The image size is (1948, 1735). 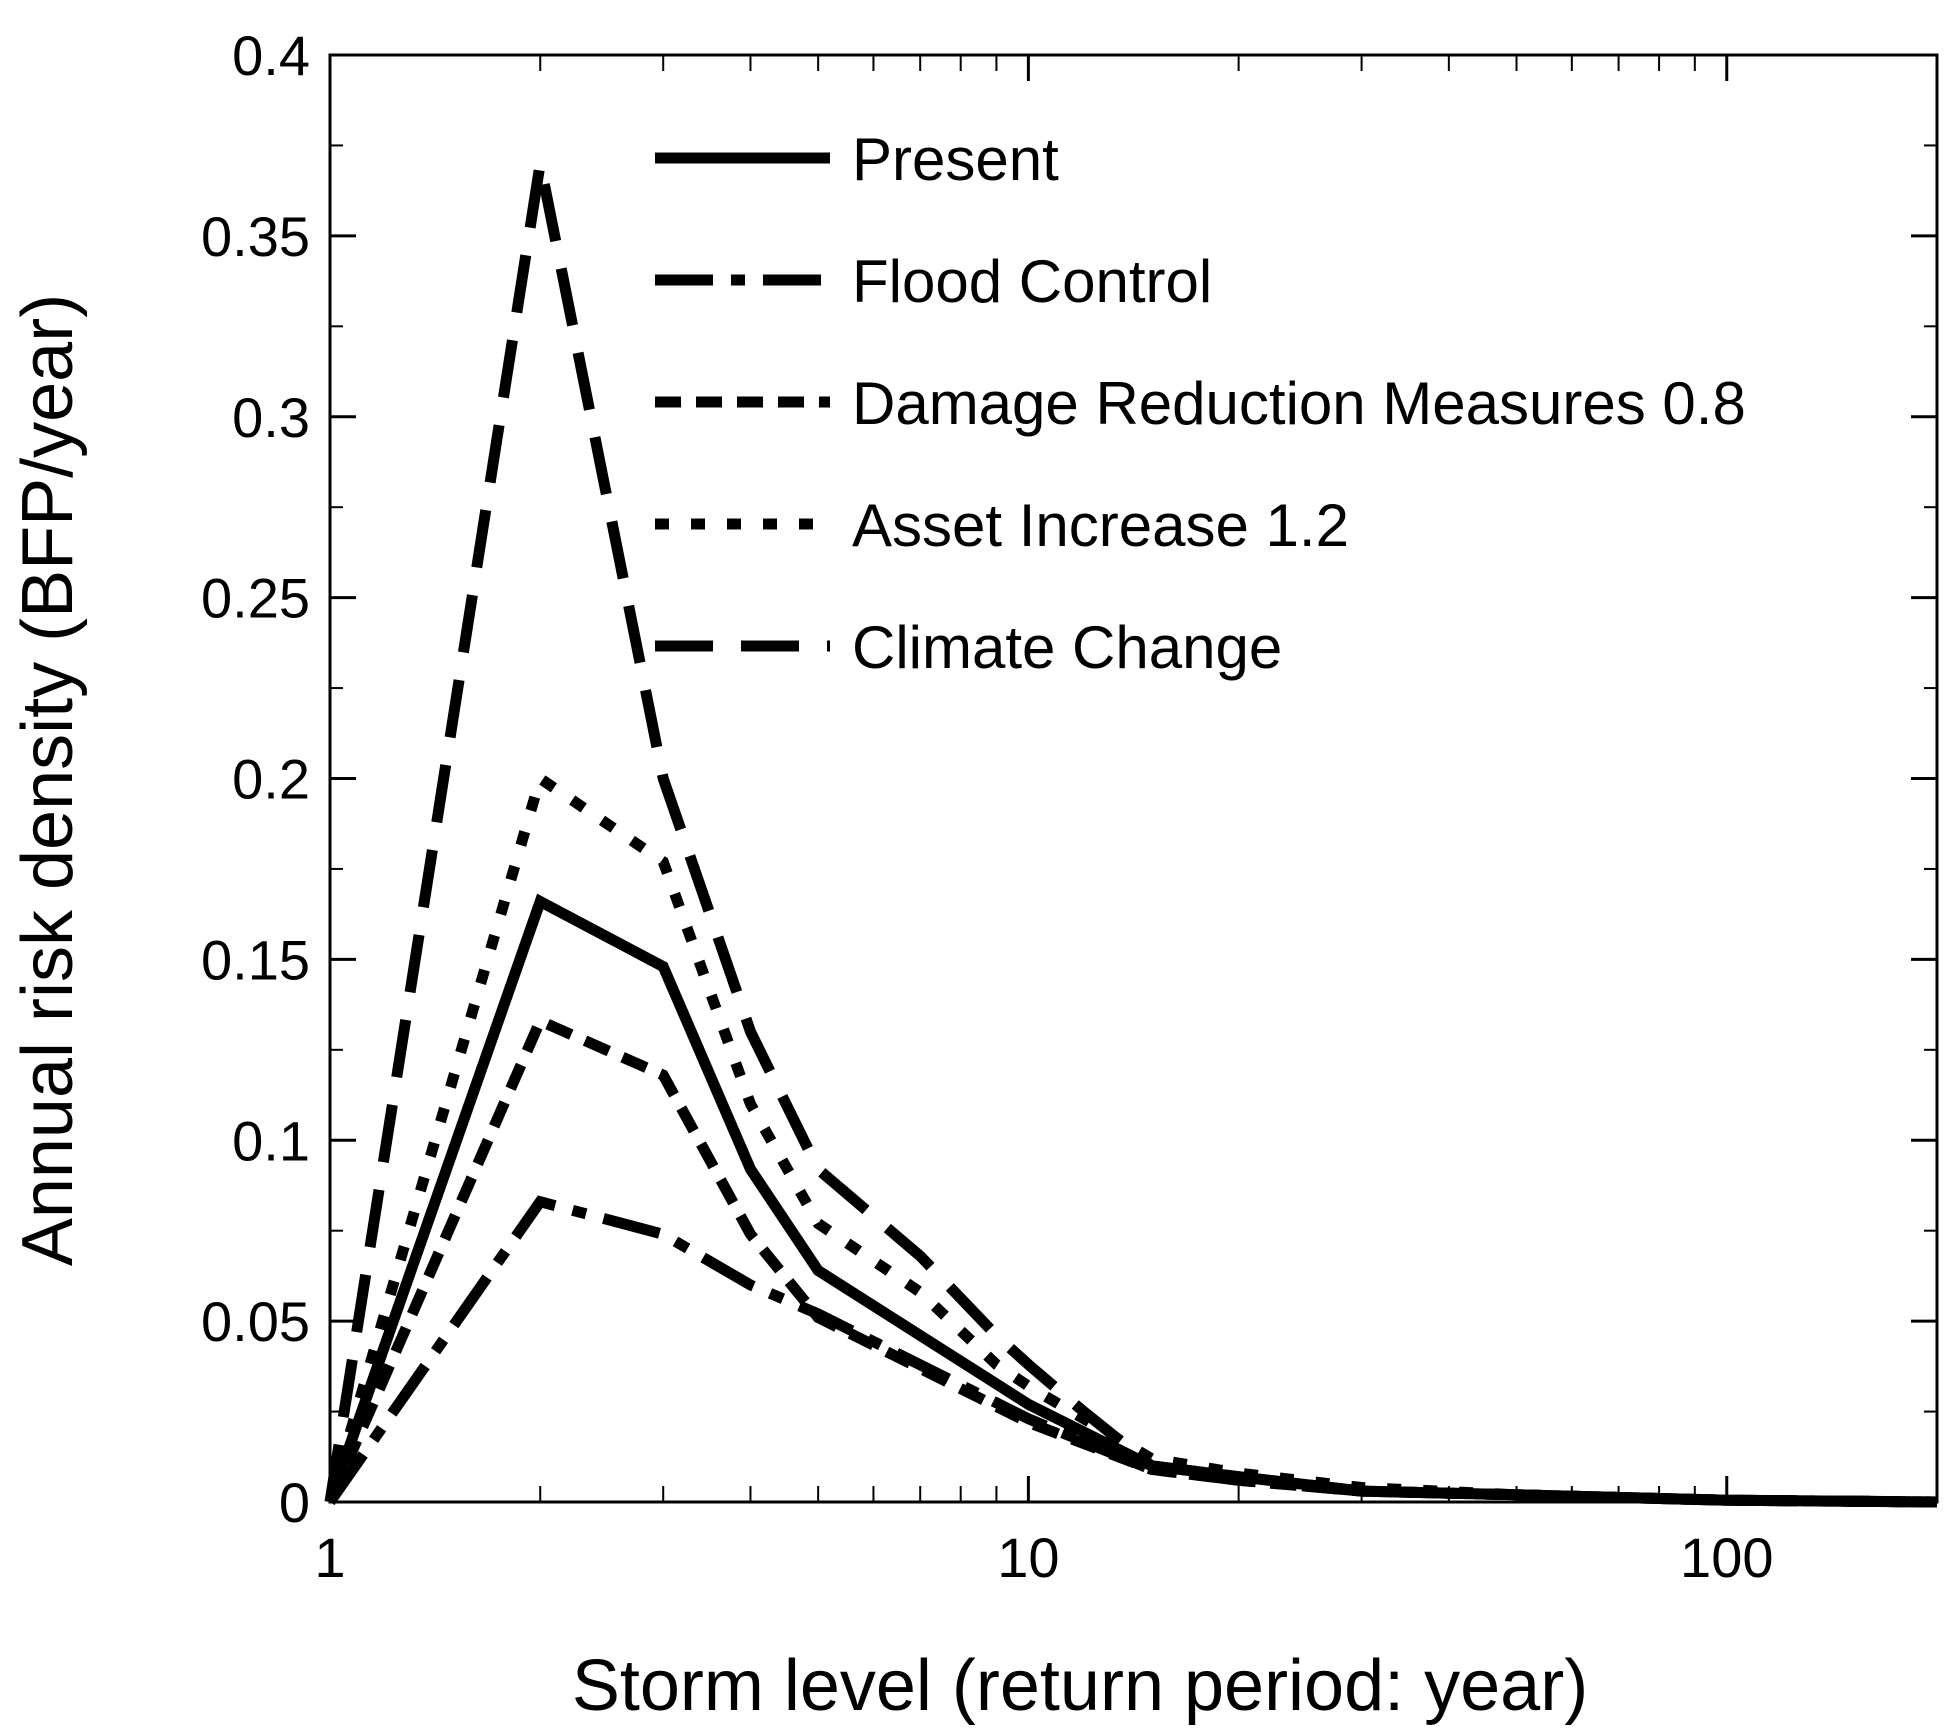 What do you see at coordinates (955, 159) in the screenshot?
I see `legend-label: Present` at bounding box center [955, 159].